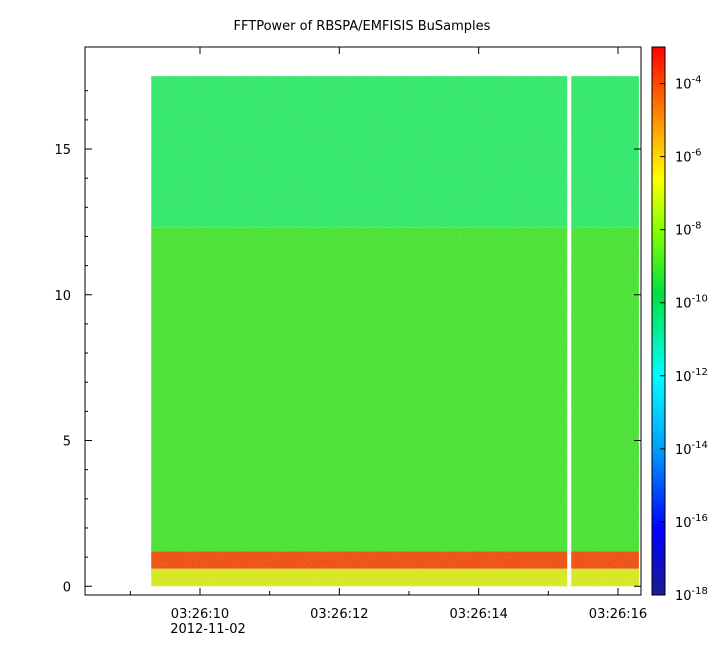 The image size is (724, 656). I want to click on colorbar-tick-label: 10⁻¹⁸, so click(691, 595).